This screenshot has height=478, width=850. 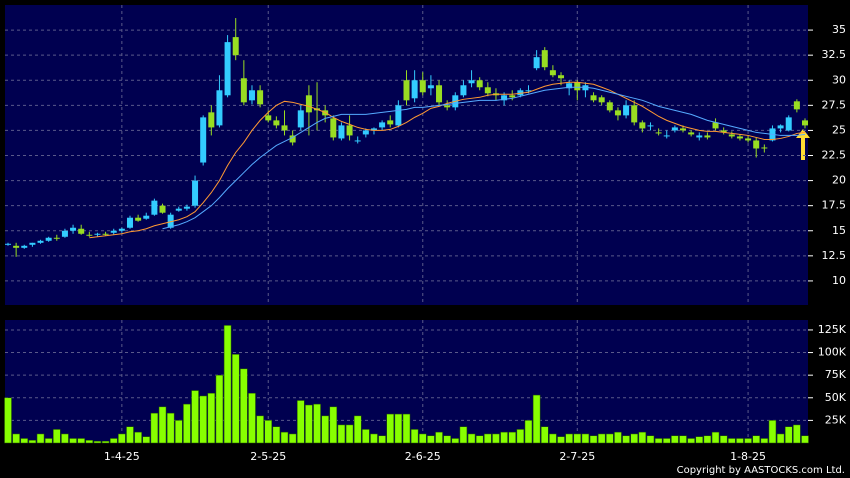 What do you see at coordinates (839, 280) in the screenshot?
I see `y-tick-label: 10` at bounding box center [839, 280].